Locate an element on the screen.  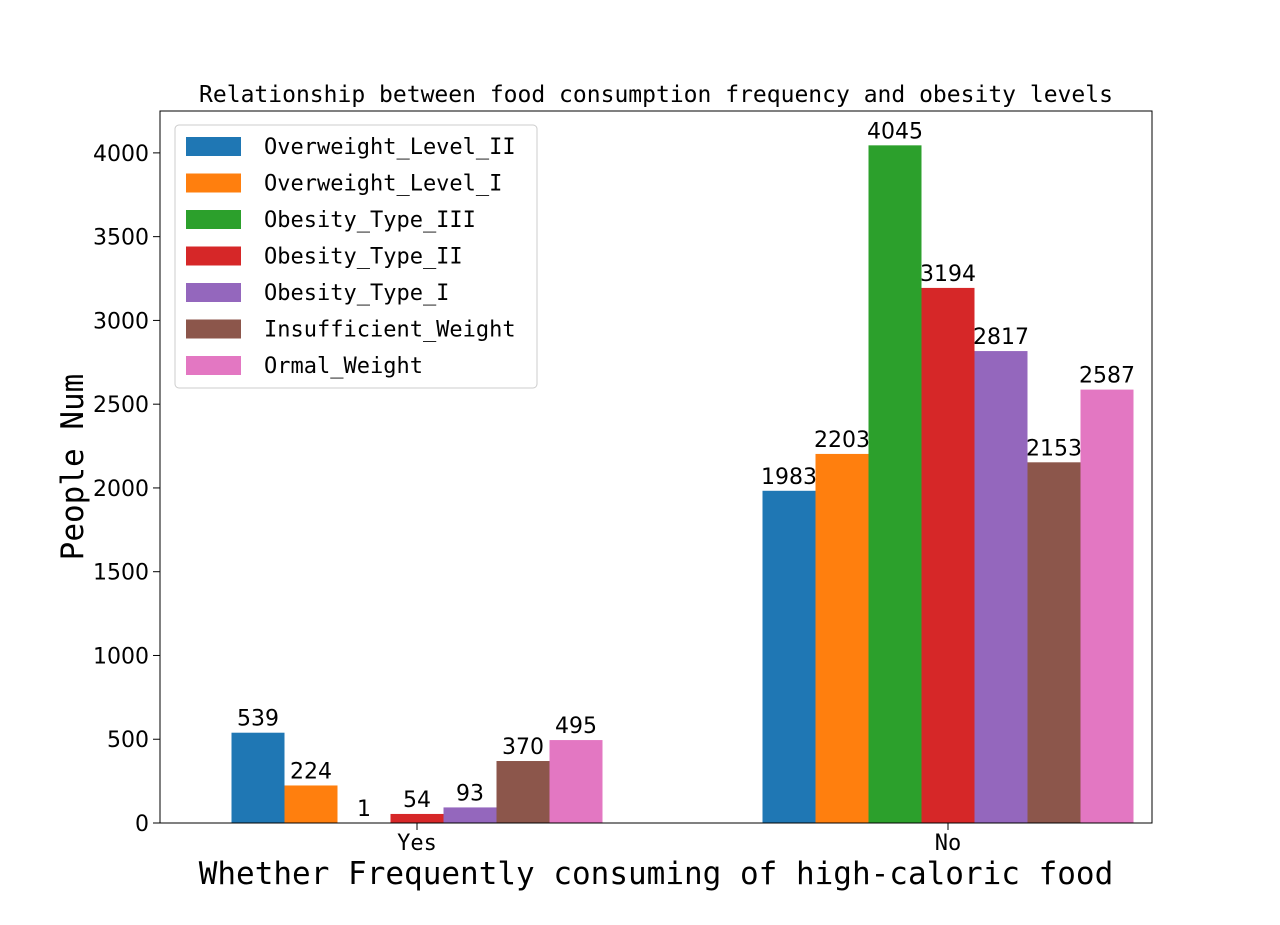
data-label: 224 is located at coordinates (311, 771).